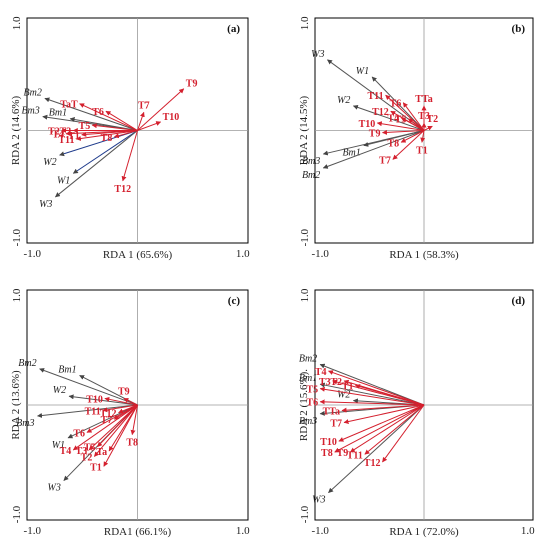  I want to click on panel-label: (c), so click(234, 301).